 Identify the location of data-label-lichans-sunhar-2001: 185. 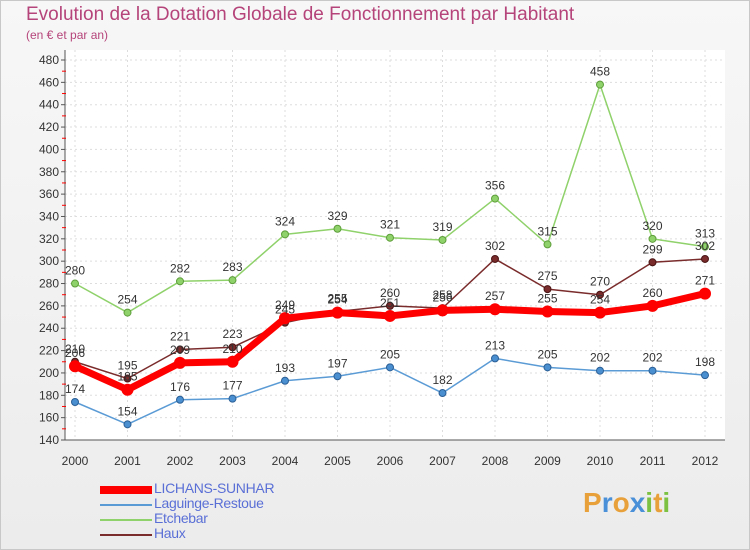
(127, 377).